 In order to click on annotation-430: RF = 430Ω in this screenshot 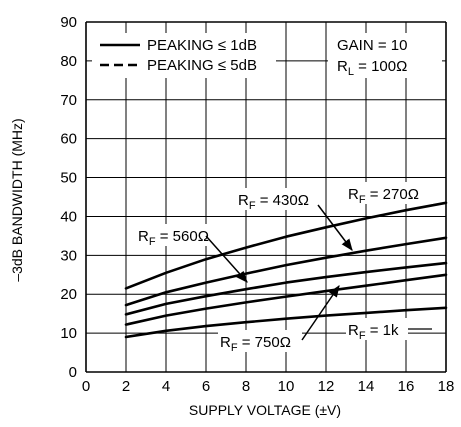, I will do `click(273, 202)`.